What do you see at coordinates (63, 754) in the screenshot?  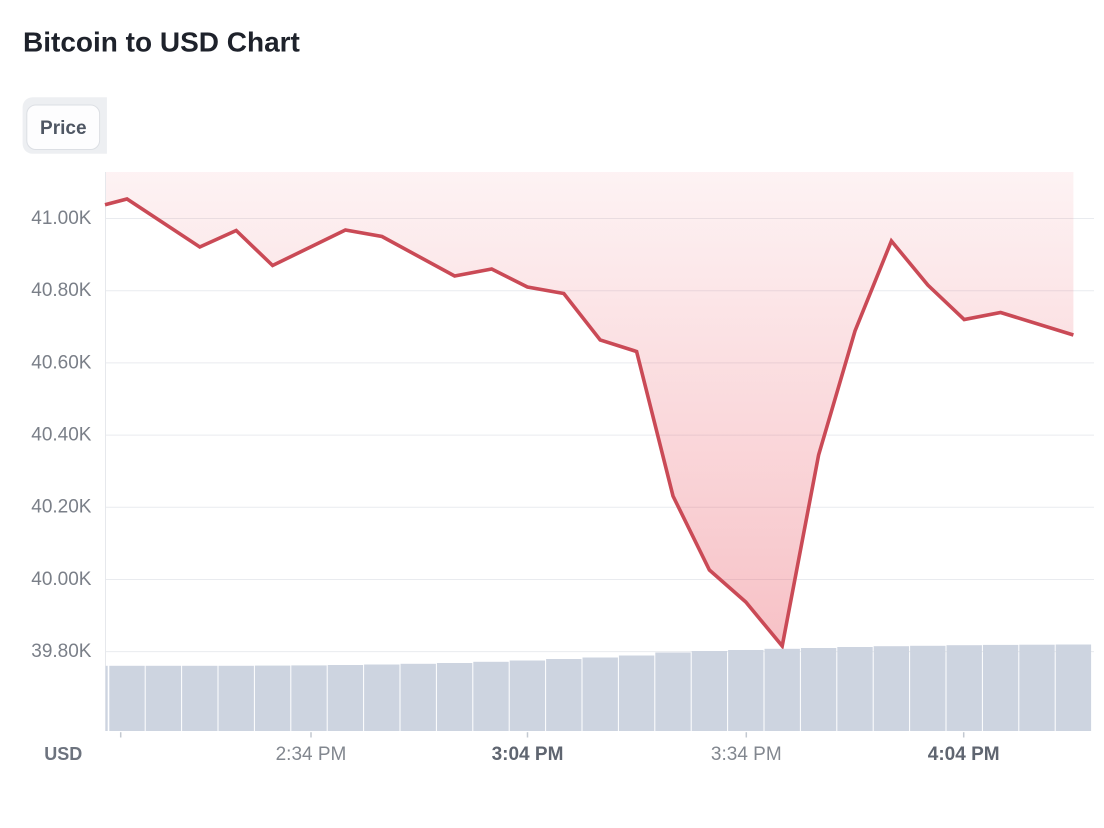 I see `svg-text: USD` at bounding box center [63, 754].